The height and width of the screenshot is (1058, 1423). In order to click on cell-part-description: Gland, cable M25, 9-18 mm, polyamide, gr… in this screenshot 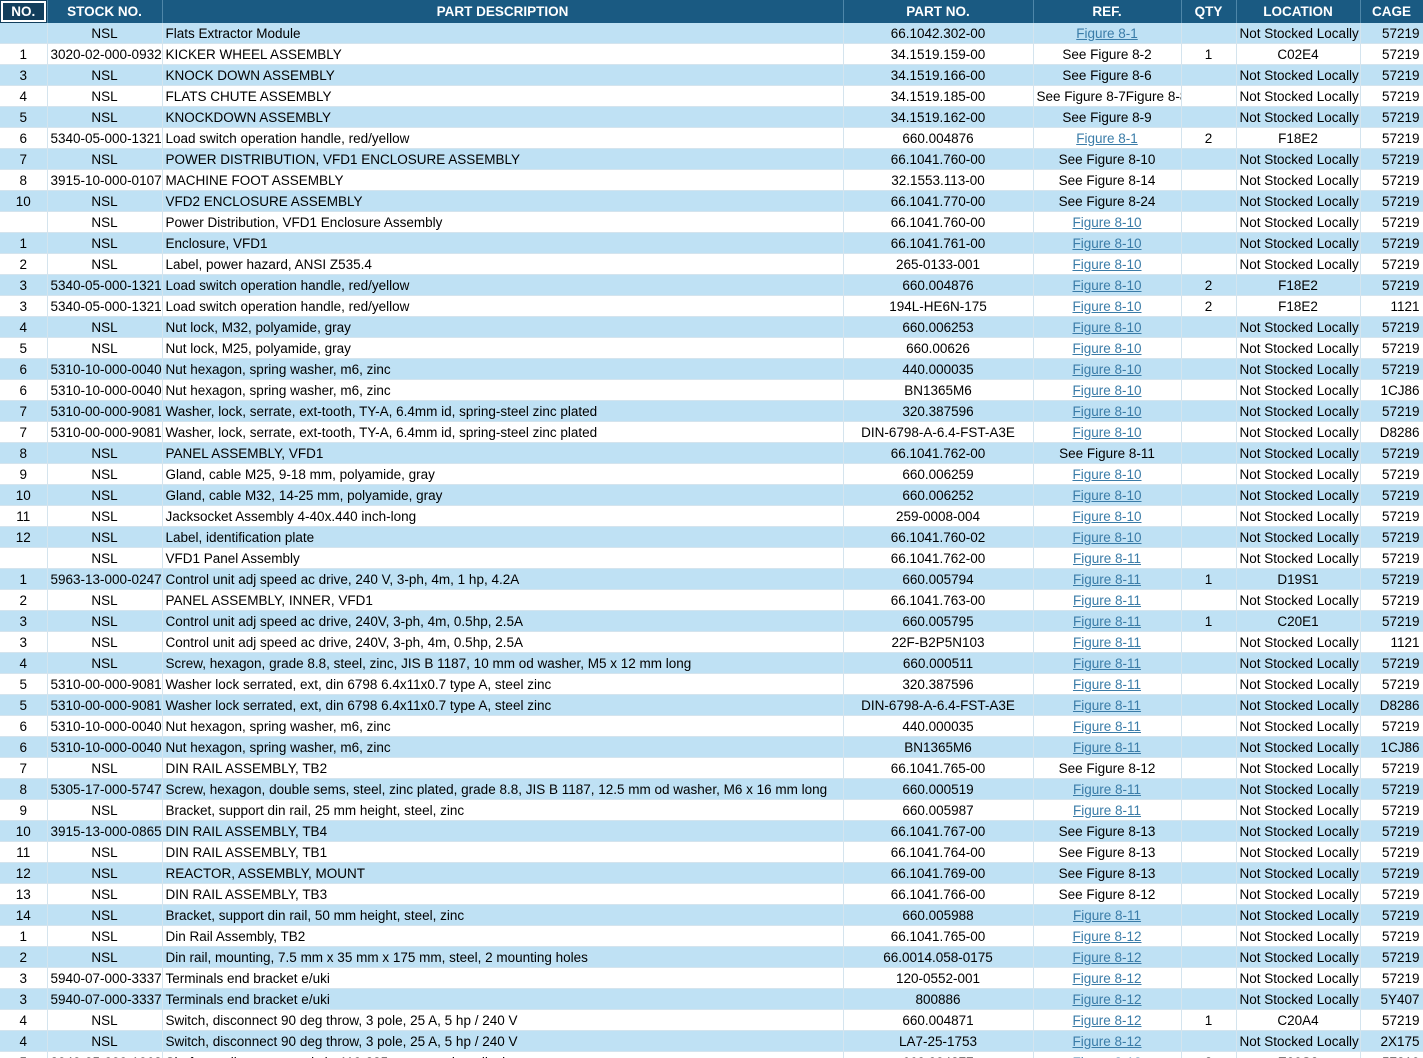, I will do `click(503, 474)`.